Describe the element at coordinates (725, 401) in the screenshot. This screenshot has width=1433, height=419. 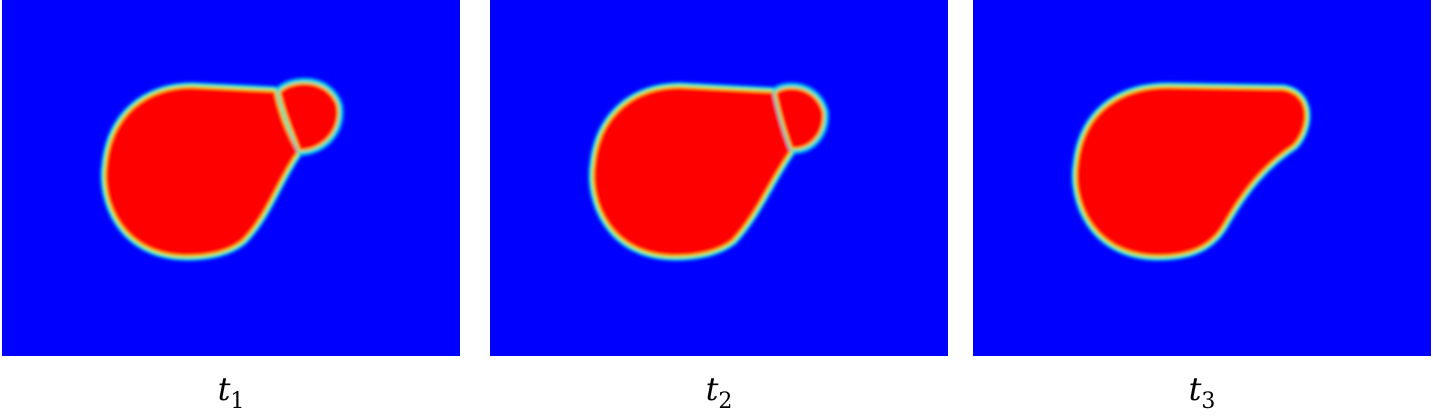
I see `label-subscript: 2` at that location.